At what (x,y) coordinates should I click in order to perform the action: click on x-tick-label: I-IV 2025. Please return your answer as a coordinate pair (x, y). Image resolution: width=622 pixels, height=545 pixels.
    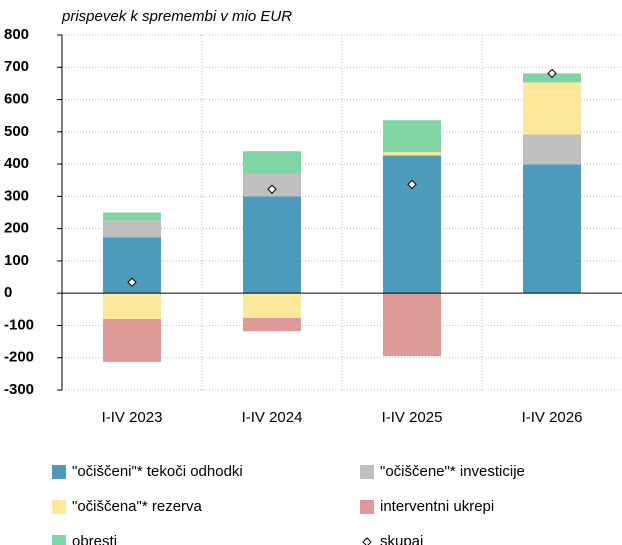
    Looking at the image, I should click on (412, 417).